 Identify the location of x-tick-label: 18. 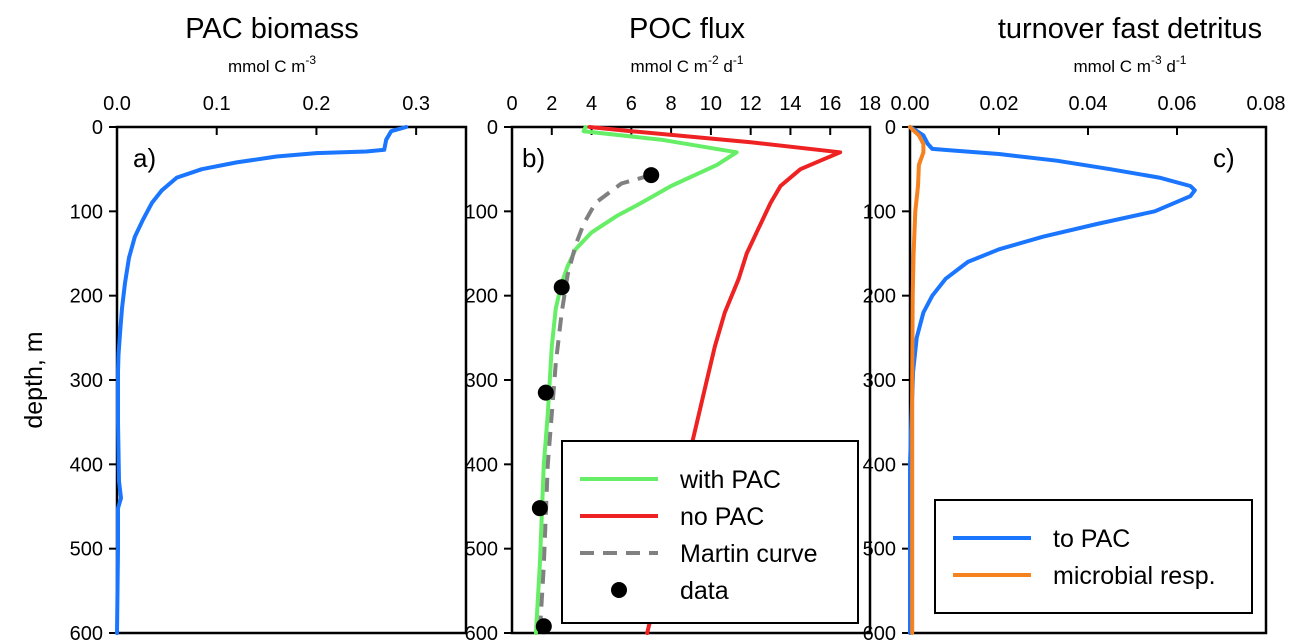
(870, 104).